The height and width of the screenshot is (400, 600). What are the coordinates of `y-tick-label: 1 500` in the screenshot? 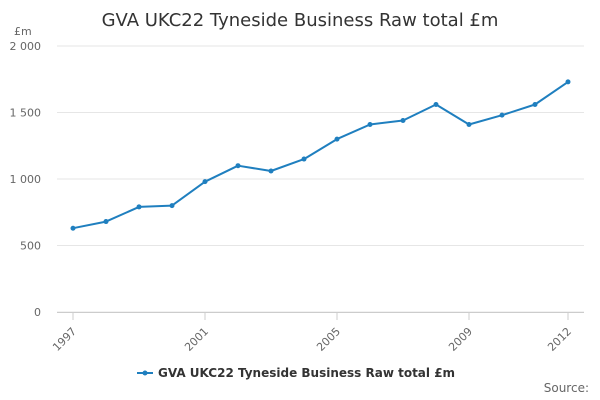 It's located at (26, 113).